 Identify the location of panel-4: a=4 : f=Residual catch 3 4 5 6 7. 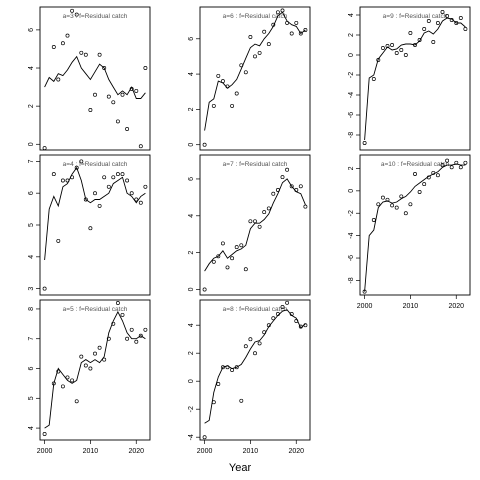
(89, 225).